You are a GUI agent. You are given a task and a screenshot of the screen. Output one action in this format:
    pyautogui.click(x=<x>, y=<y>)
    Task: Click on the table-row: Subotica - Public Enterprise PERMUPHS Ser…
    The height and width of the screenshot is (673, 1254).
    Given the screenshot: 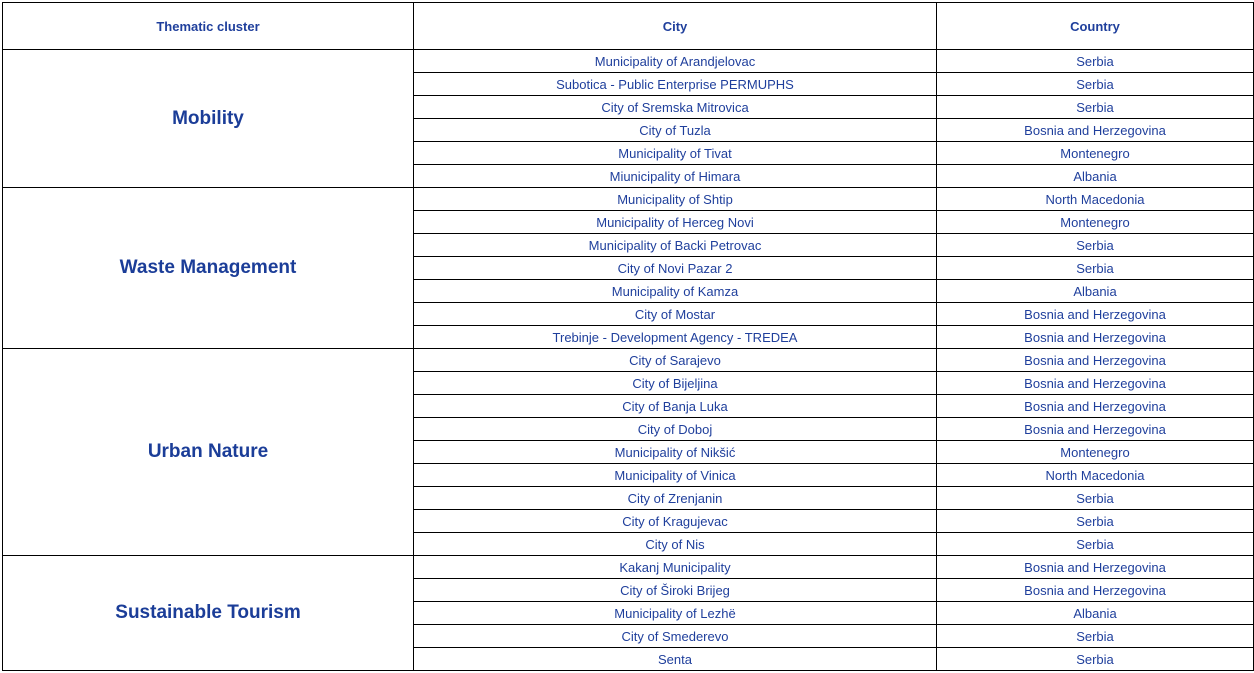 What is the action you would take?
    pyautogui.click(x=628, y=84)
    